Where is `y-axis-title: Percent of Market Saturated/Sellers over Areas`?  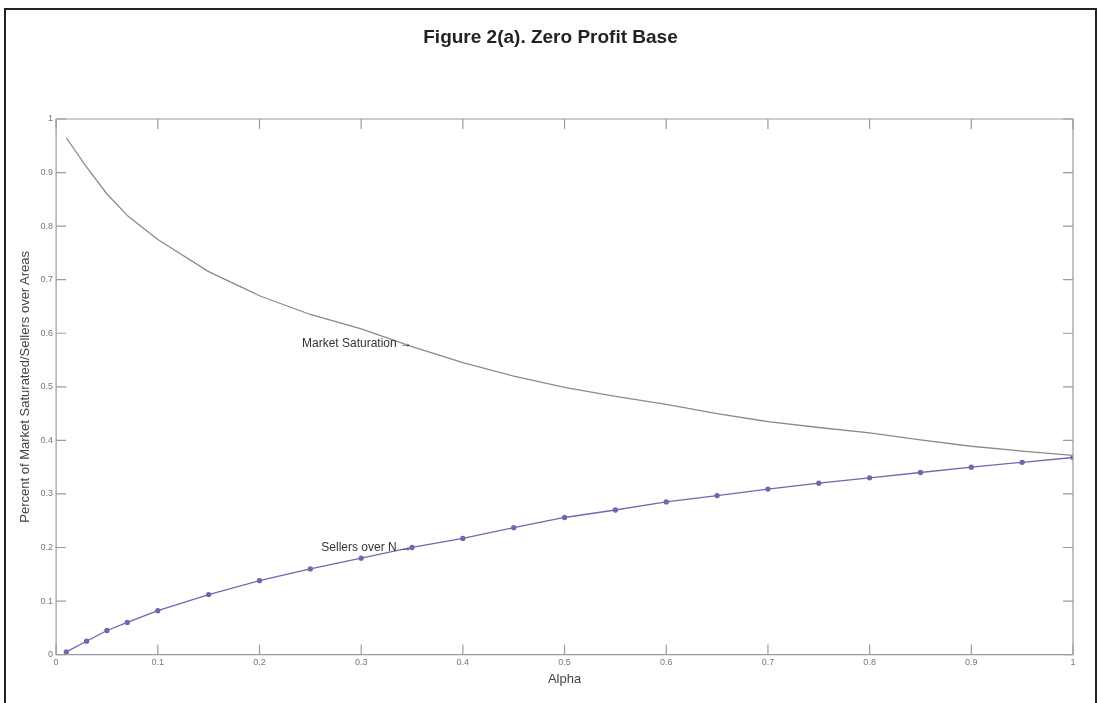
y-axis-title: Percent of Market Saturated/Sellers over Areas is located at coordinates (25, 386).